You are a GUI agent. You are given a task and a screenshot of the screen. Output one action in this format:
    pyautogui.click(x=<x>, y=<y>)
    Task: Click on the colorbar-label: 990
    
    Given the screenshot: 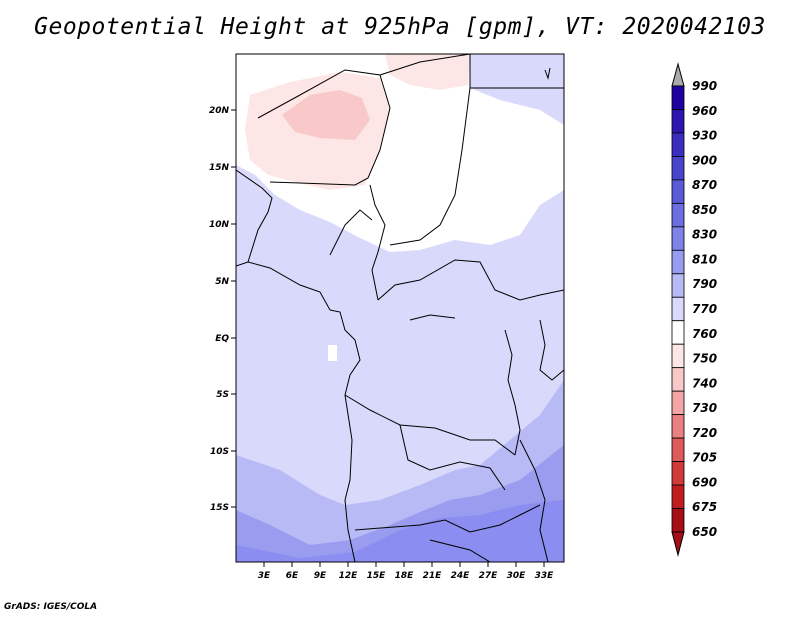 What is the action you would take?
    pyautogui.click(x=704, y=86)
    